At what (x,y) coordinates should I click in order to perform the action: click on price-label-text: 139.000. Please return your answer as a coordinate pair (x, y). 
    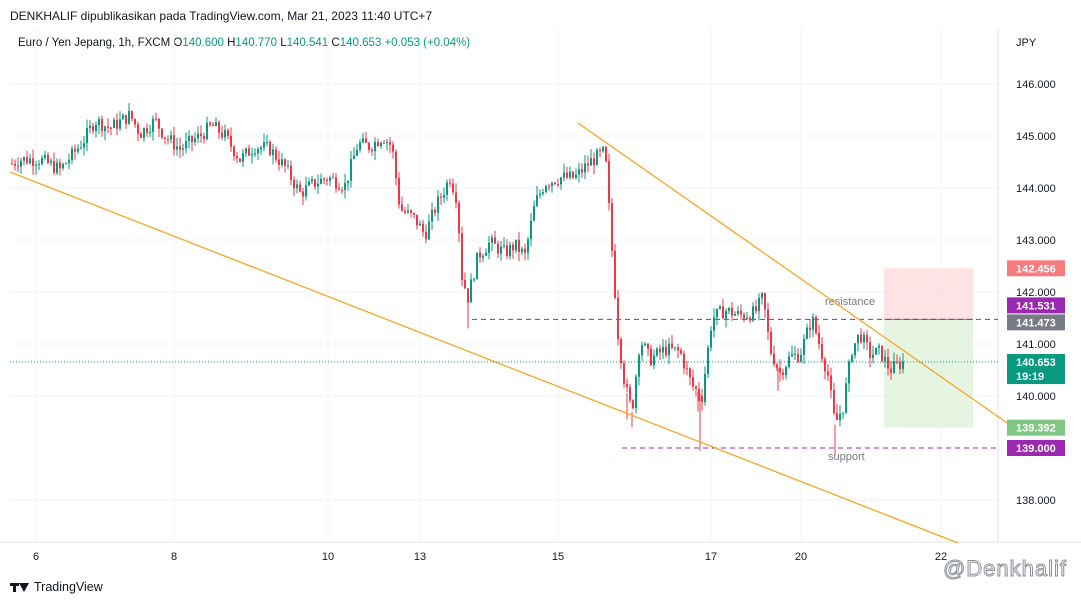
    Looking at the image, I should click on (1036, 449).